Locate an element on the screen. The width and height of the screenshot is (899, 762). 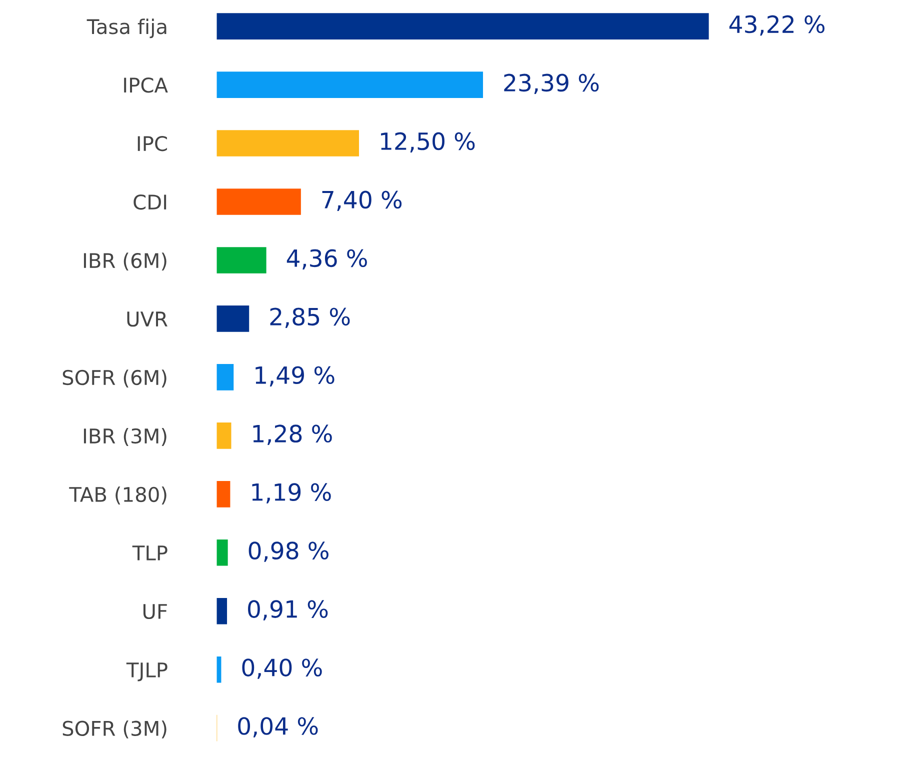
data-label: 1,49 % is located at coordinates (295, 376).